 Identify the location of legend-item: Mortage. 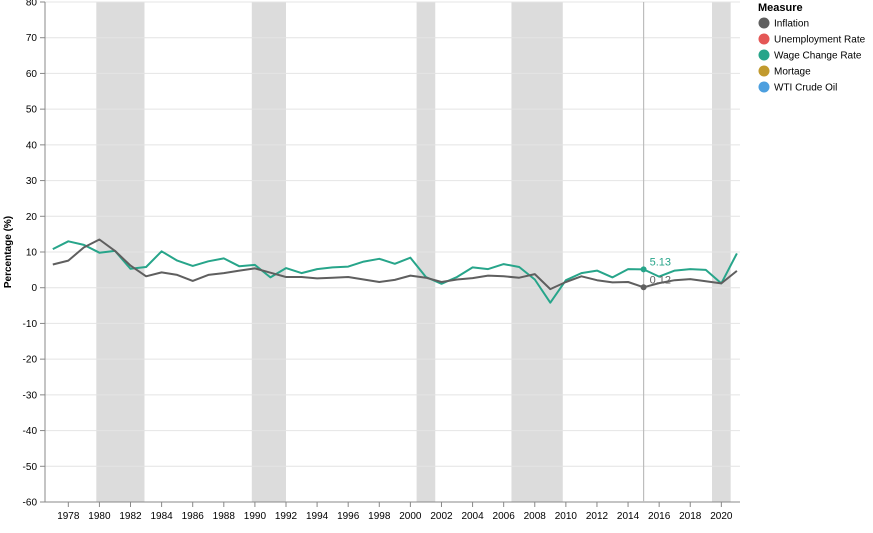
(785, 71).